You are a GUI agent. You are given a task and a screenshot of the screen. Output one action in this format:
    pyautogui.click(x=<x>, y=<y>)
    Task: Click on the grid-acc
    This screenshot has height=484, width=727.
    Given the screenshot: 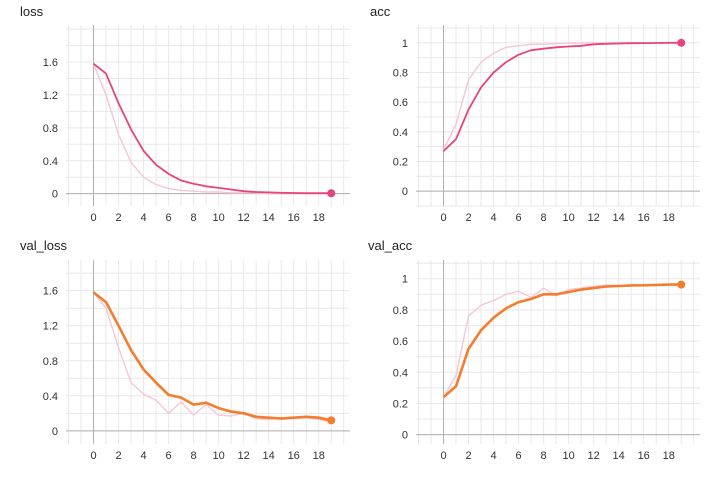 What is the action you would take?
    pyautogui.click(x=558, y=116)
    